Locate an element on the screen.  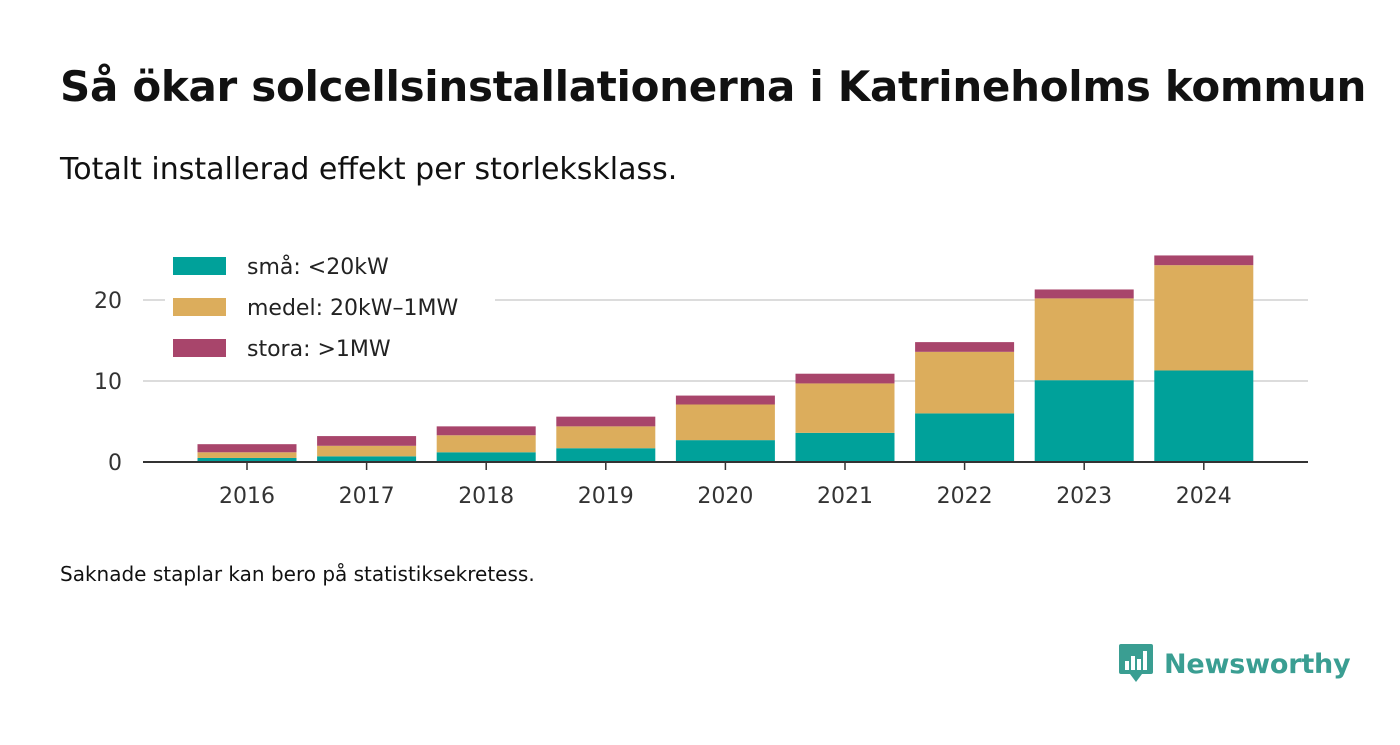
legend-item: stora: >1MW is located at coordinates (330, 349).